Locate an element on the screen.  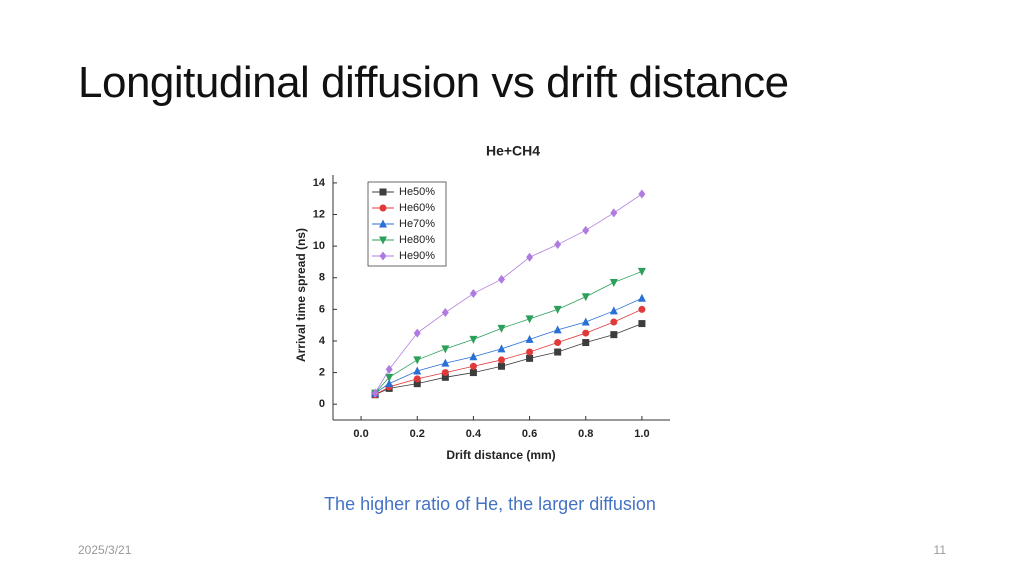
y-tick-label: 4 is located at coordinates (322, 341).